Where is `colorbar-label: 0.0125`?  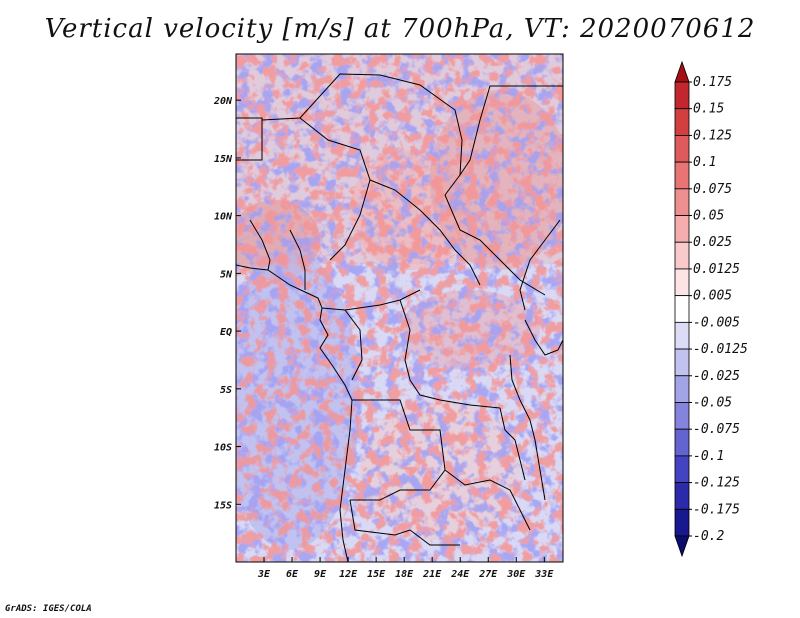
colorbar-label: 0.0125 is located at coordinates (716, 269).